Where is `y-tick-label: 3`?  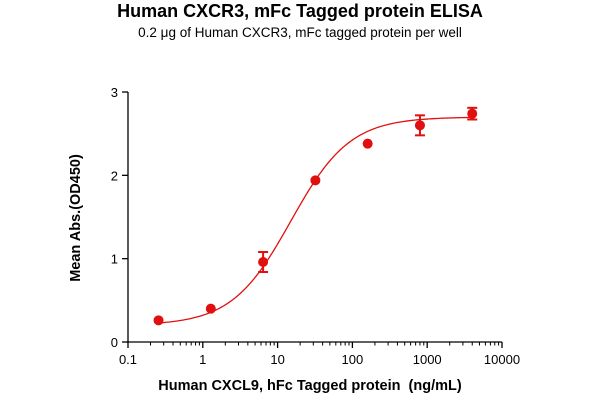
y-tick-label: 3 is located at coordinates (114, 92).